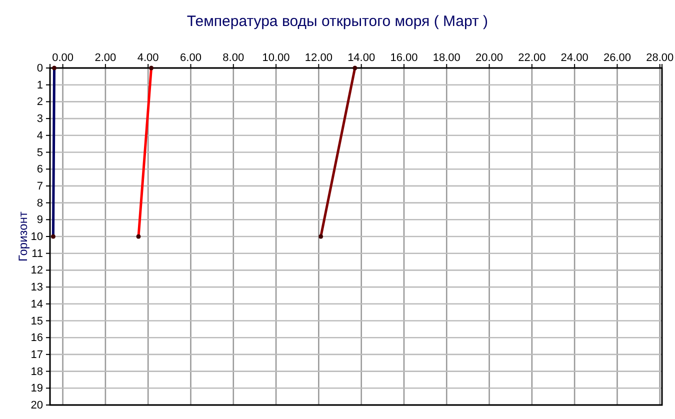 The height and width of the screenshot is (419, 675). What do you see at coordinates (276, 58) in the screenshot?
I see `x-tick-label: 10.00` at bounding box center [276, 58].